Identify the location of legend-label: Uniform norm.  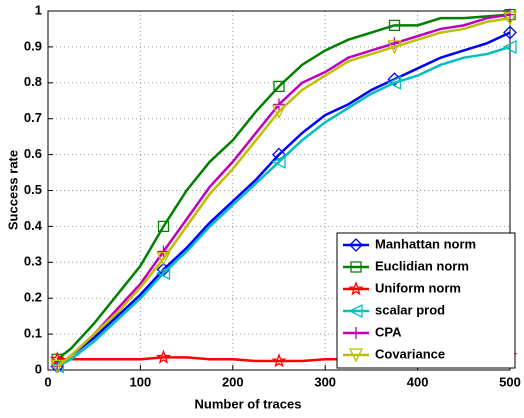
(418, 287).